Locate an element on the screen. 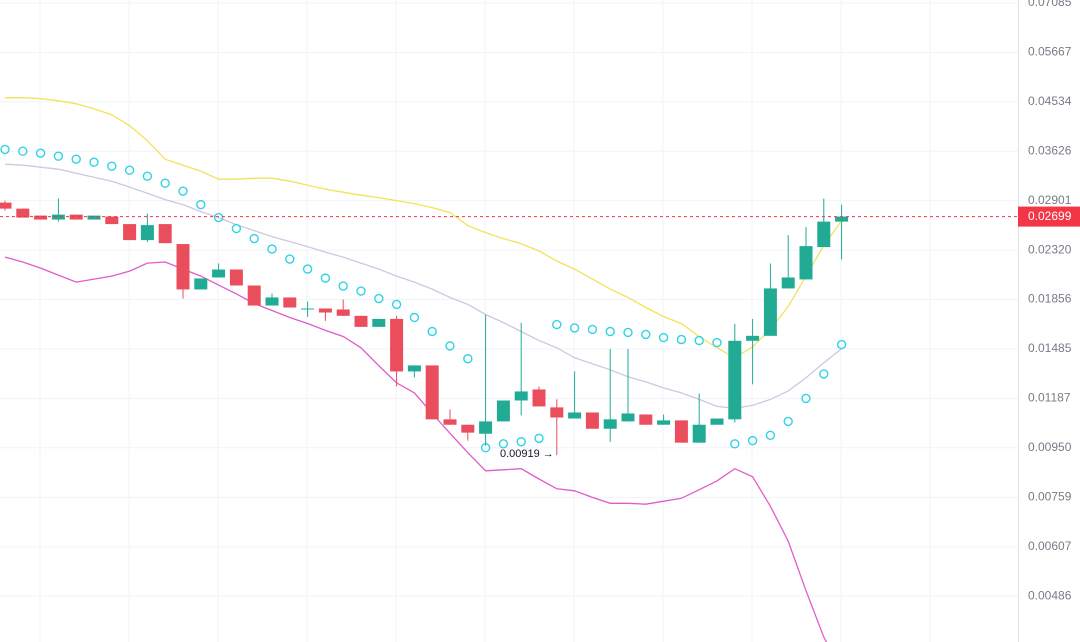 The image size is (1080, 642). low-annotation: 0.00919 → is located at coordinates (527, 454).